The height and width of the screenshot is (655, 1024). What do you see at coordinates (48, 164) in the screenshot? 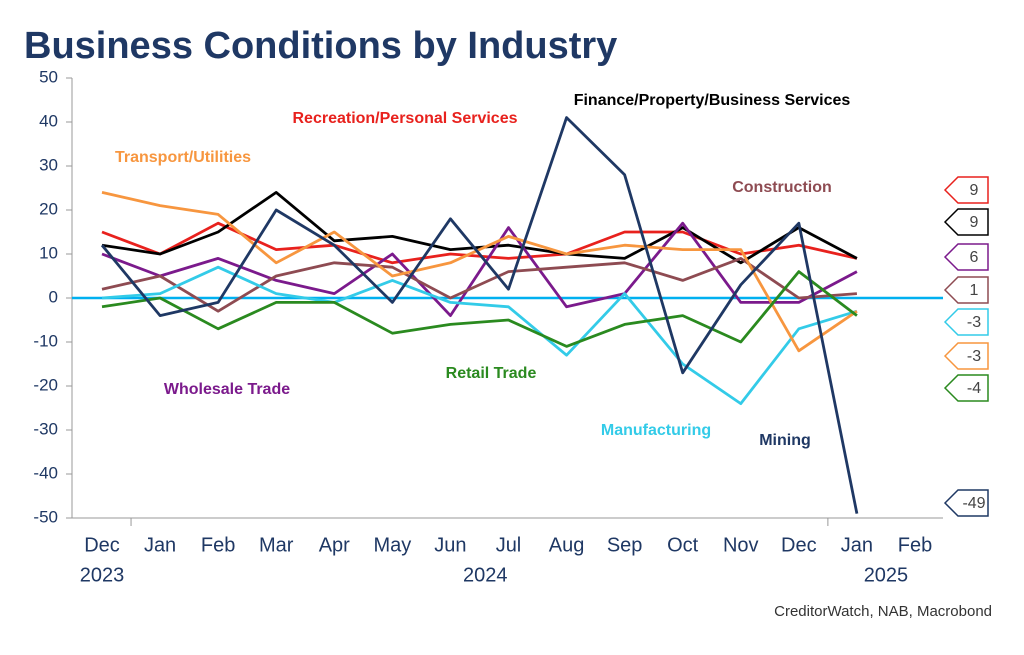
I see `y-tick-label: 30` at bounding box center [48, 164].